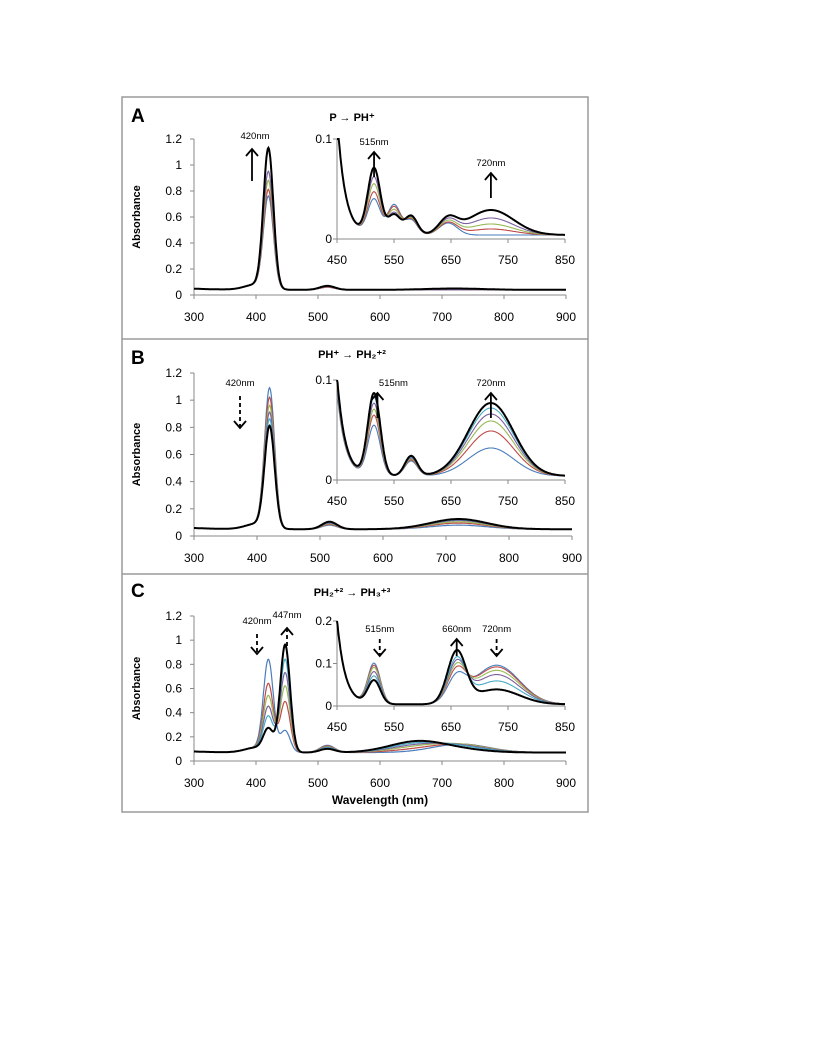  Describe the element at coordinates (194, 783) in the screenshot. I see `x-tick-label: 300` at that location.